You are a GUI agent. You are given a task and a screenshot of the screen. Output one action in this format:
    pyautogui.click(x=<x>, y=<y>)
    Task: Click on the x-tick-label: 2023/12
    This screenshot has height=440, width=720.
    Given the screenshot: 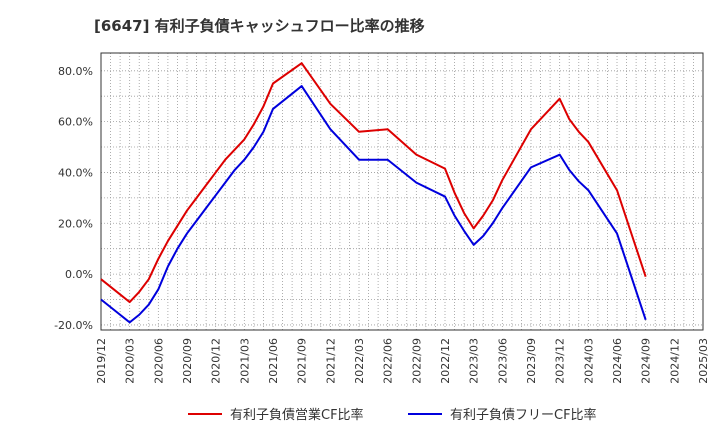 What is the action you would take?
    pyautogui.click(x=560, y=361)
    